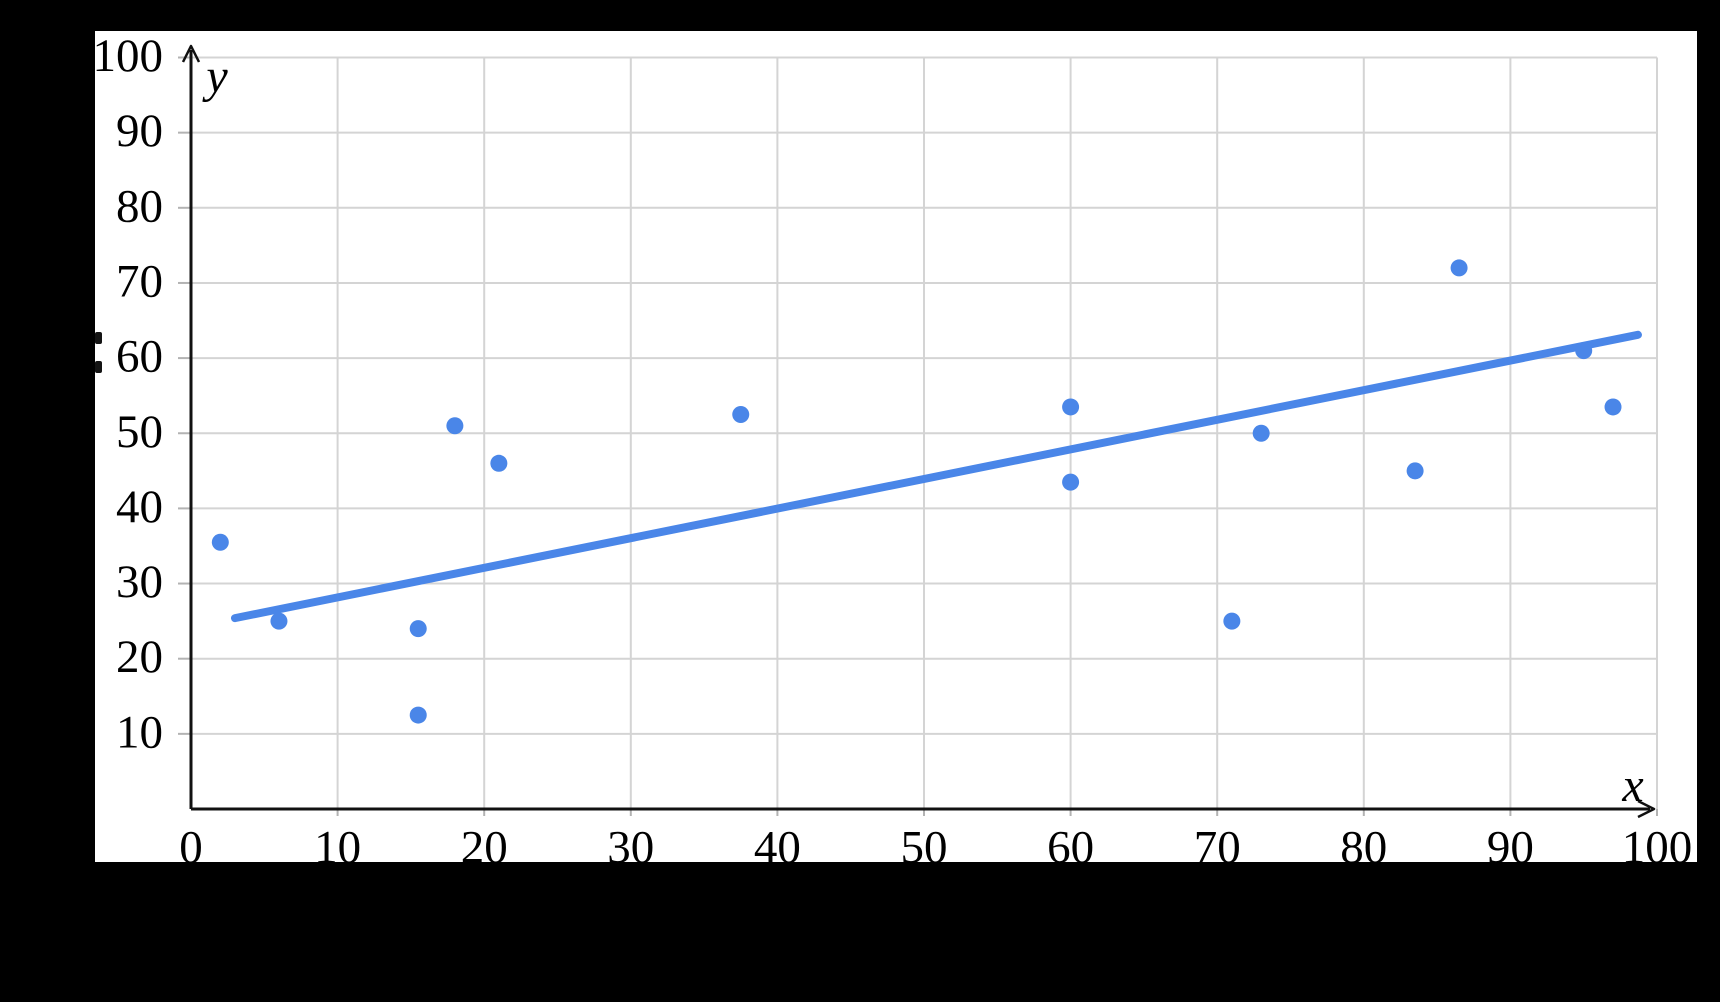  What do you see at coordinates (139, 206) in the screenshot?
I see `y-tick-label: 80` at bounding box center [139, 206].